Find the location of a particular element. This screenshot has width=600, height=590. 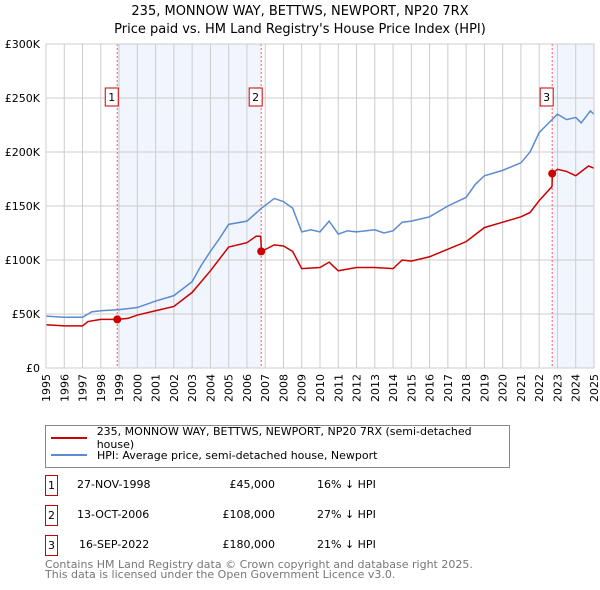

sale-label: 3 is located at coordinates (546, 97).